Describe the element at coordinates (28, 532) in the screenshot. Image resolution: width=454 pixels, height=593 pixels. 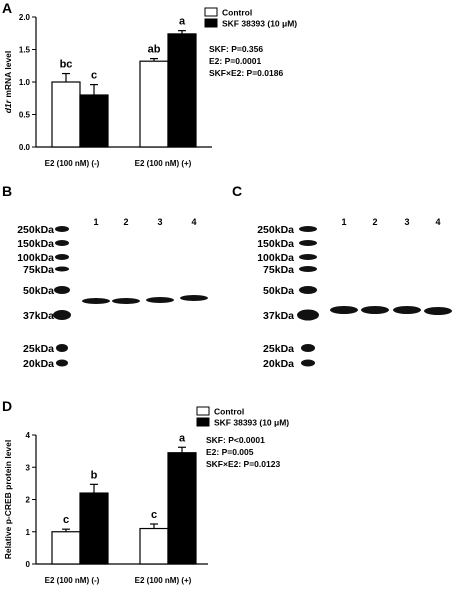
I see `y-tick-label: 1` at that location.